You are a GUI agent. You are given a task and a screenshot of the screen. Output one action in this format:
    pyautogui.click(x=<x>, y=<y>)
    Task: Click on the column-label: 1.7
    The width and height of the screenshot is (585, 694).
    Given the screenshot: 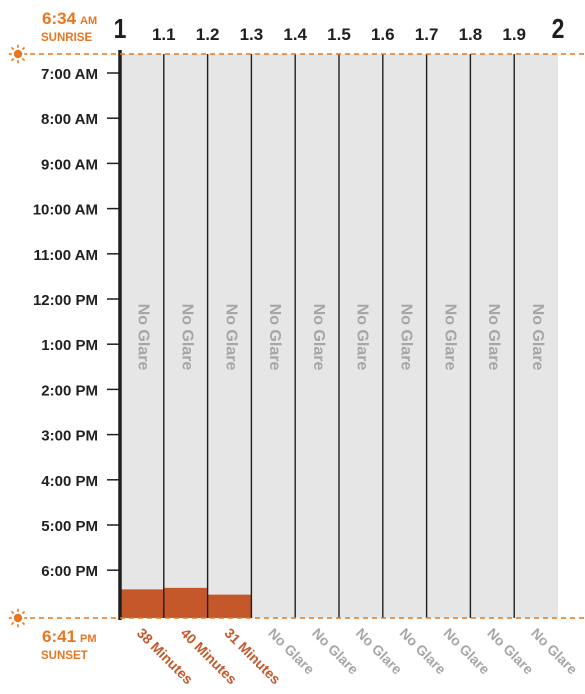 What is the action you would take?
    pyautogui.click(x=427, y=34)
    